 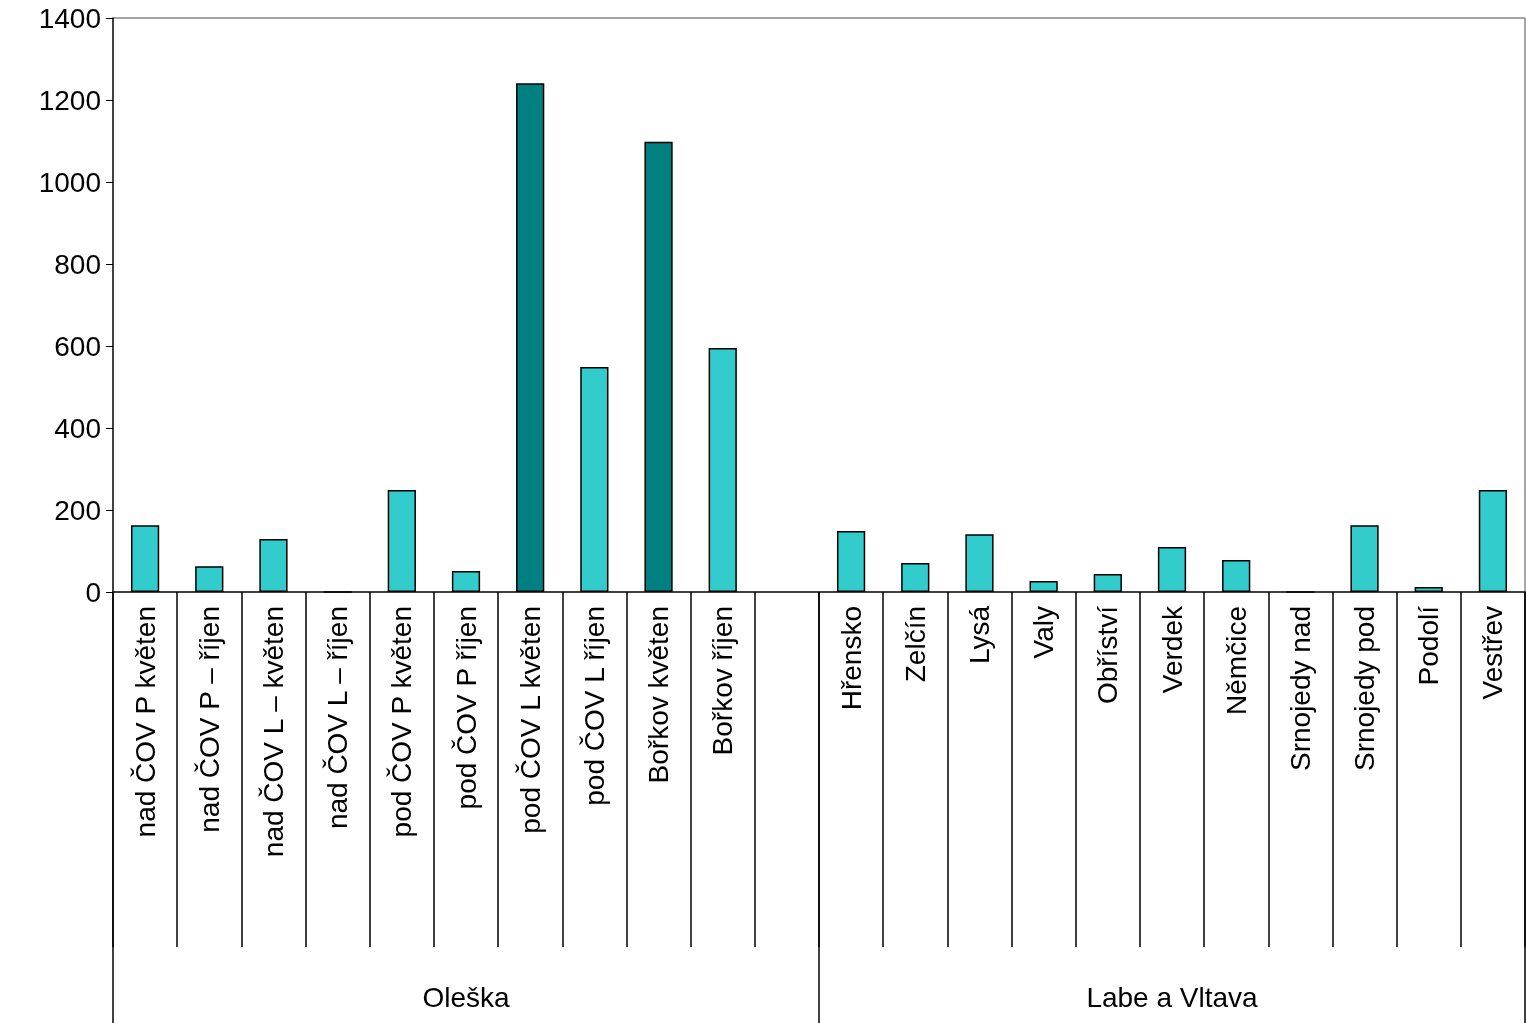 I want to click on y-tick-label: 800, so click(x=77, y=264).